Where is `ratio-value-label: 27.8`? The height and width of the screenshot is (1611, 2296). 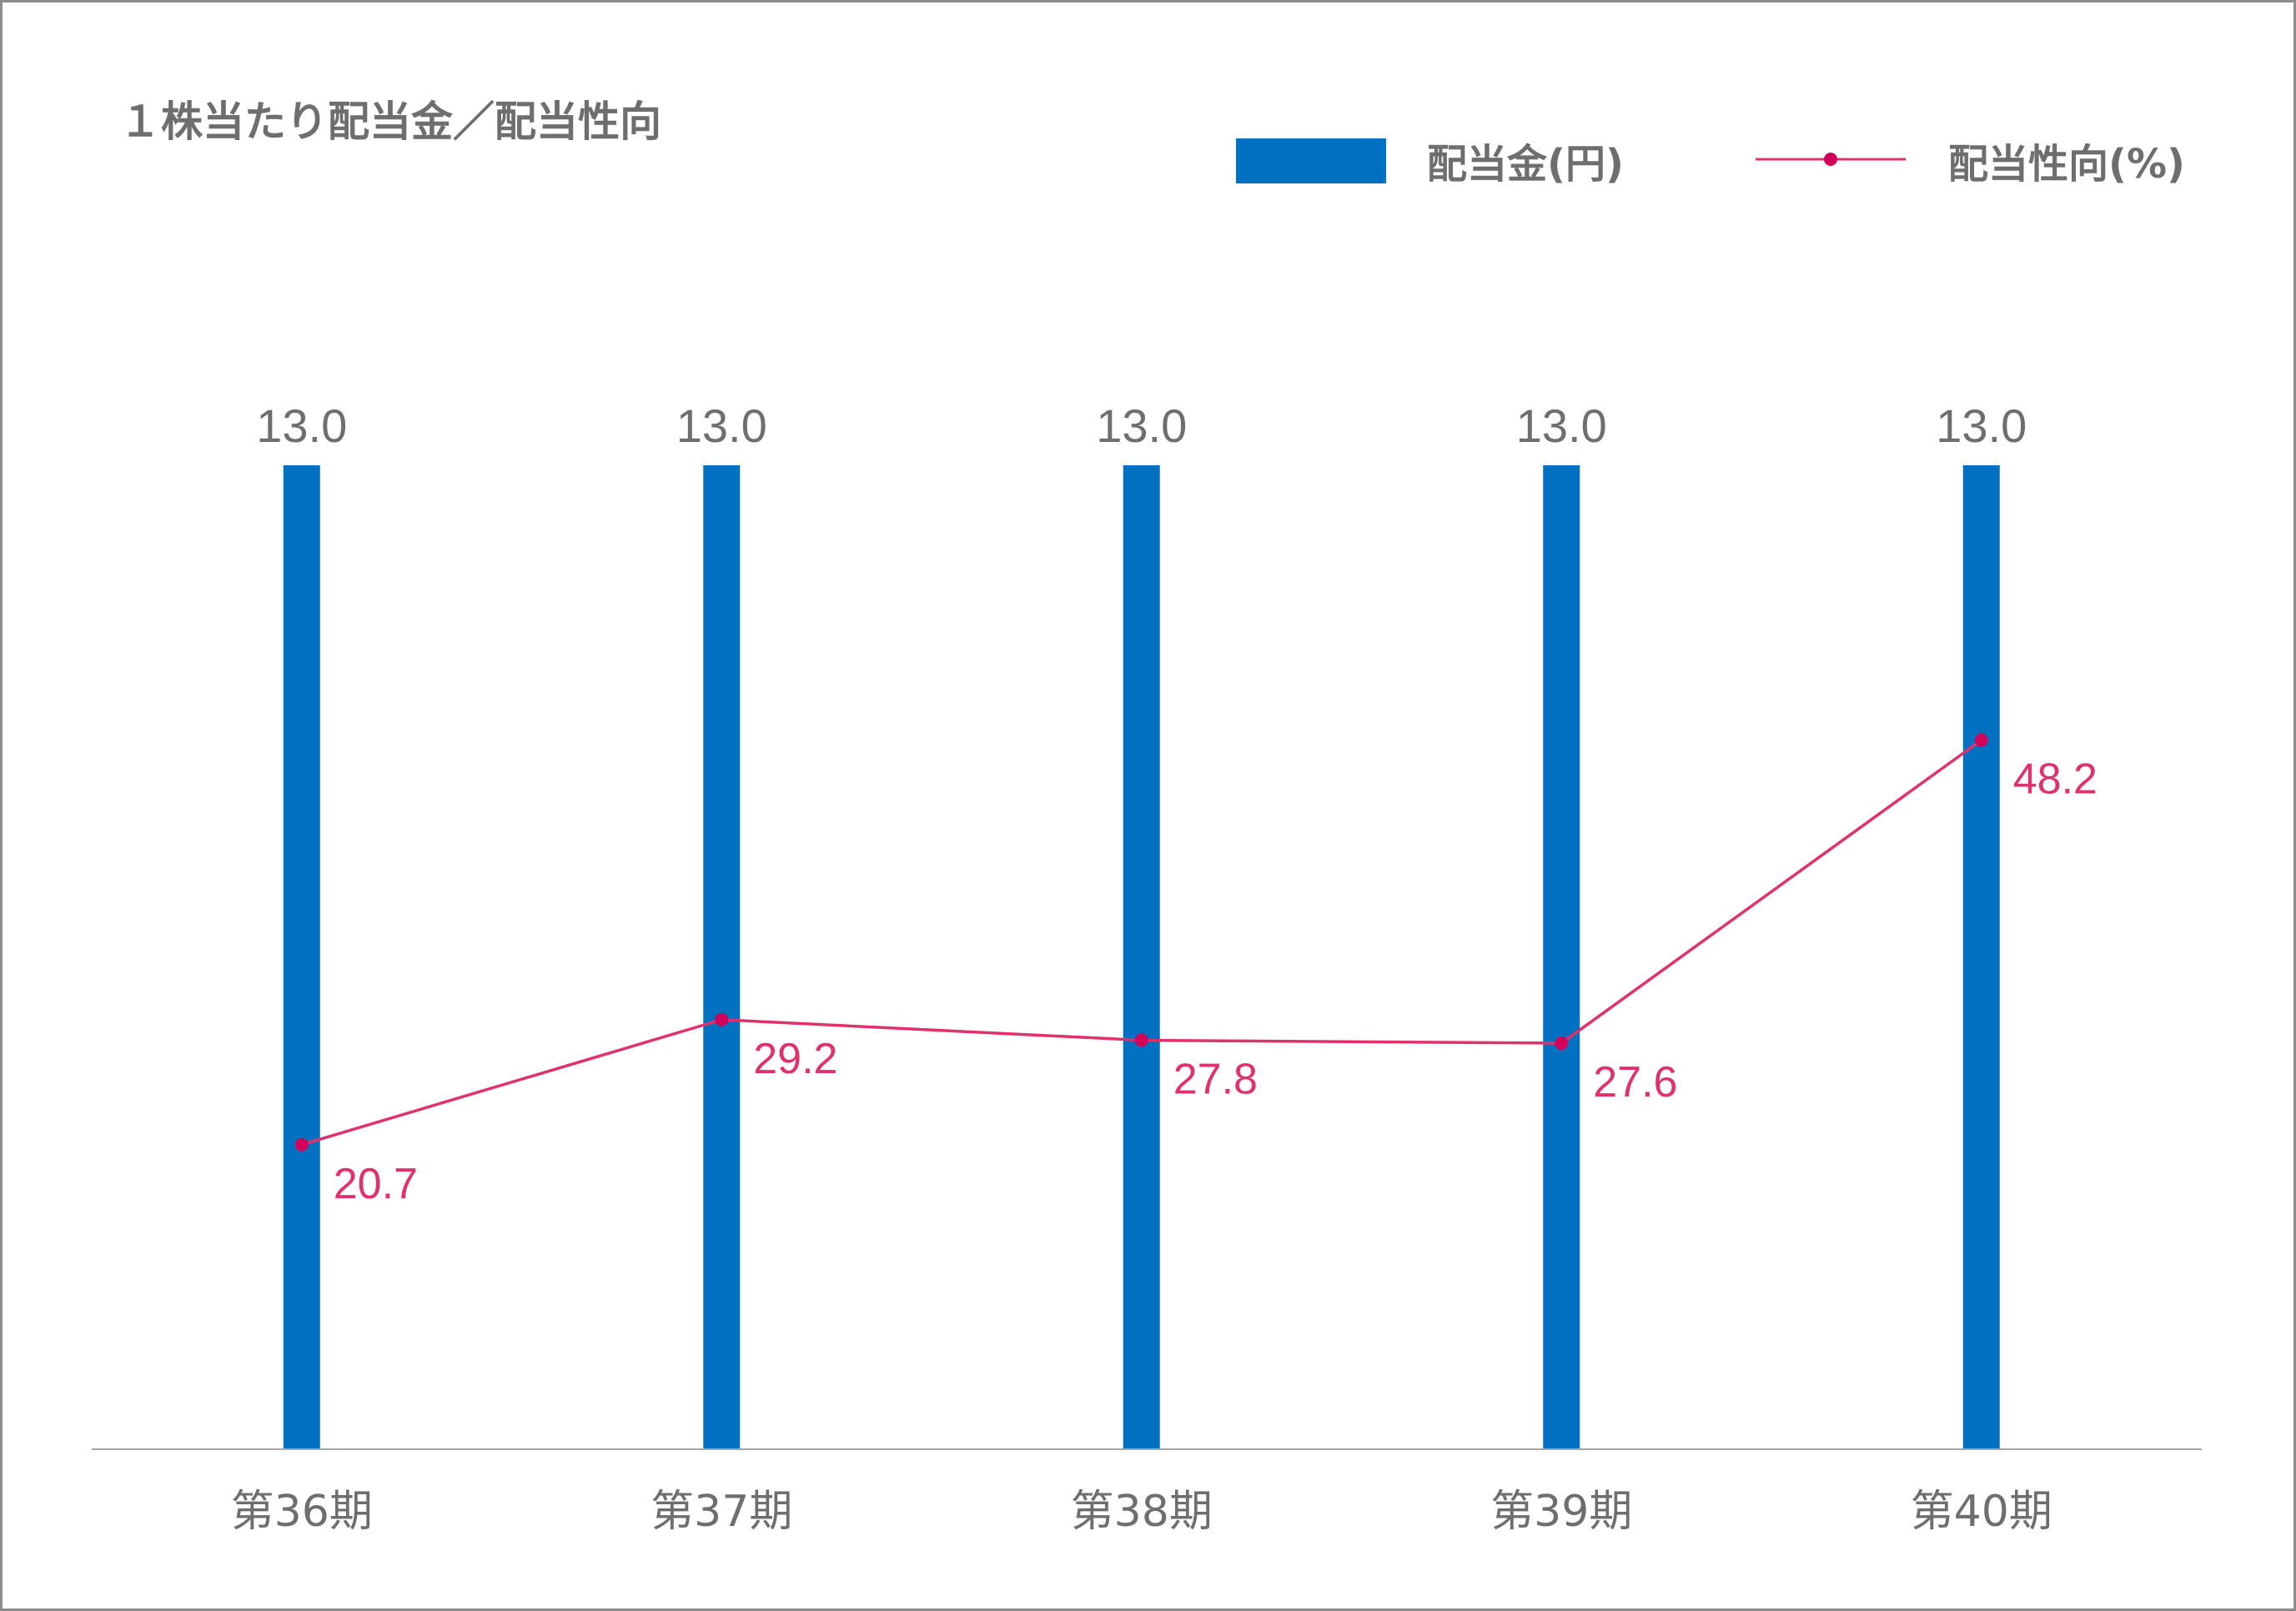
ratio-value-label: 27.8 is located at coordinates (1215, 1080).